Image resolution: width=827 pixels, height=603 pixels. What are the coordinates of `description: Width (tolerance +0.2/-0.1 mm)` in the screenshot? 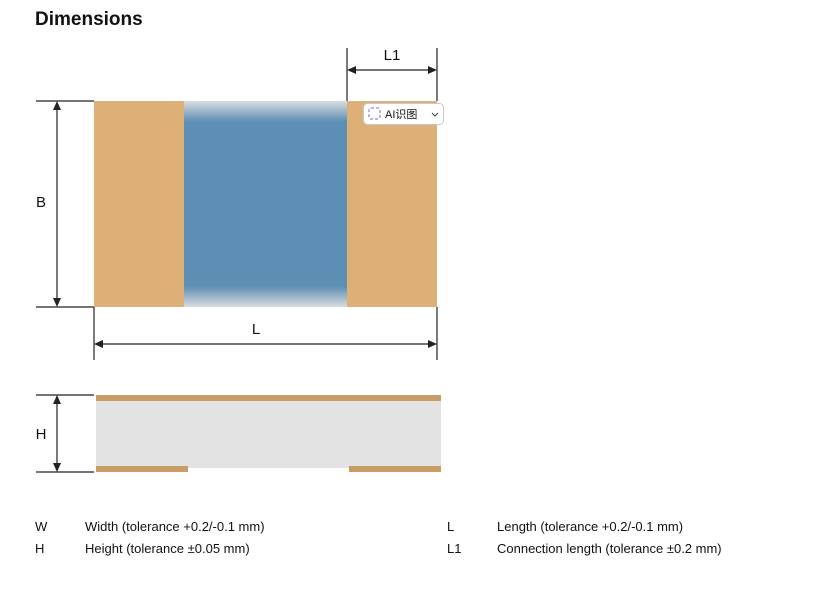 It's located at (175, 526).